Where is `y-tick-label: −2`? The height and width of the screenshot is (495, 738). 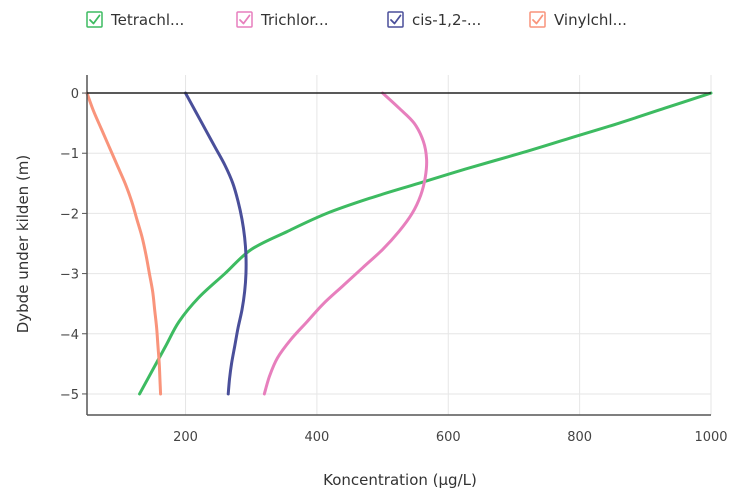
y-tick-label: −2 is located at coordinates (69, 214).